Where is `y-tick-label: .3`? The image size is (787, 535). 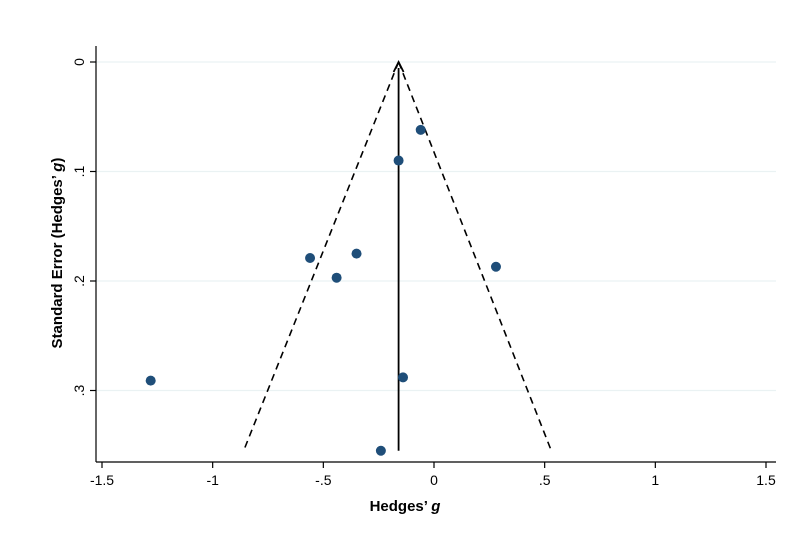
y-tick-label: .3 is located at coordinates (79, 390).